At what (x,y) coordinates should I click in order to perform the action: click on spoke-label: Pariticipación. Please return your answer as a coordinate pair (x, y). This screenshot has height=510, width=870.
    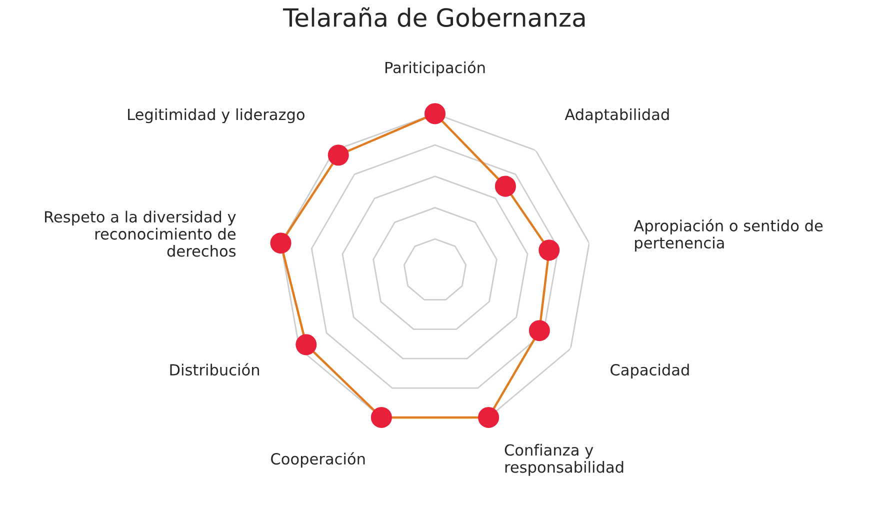
    Looking at the image, I should click on (435, 68).